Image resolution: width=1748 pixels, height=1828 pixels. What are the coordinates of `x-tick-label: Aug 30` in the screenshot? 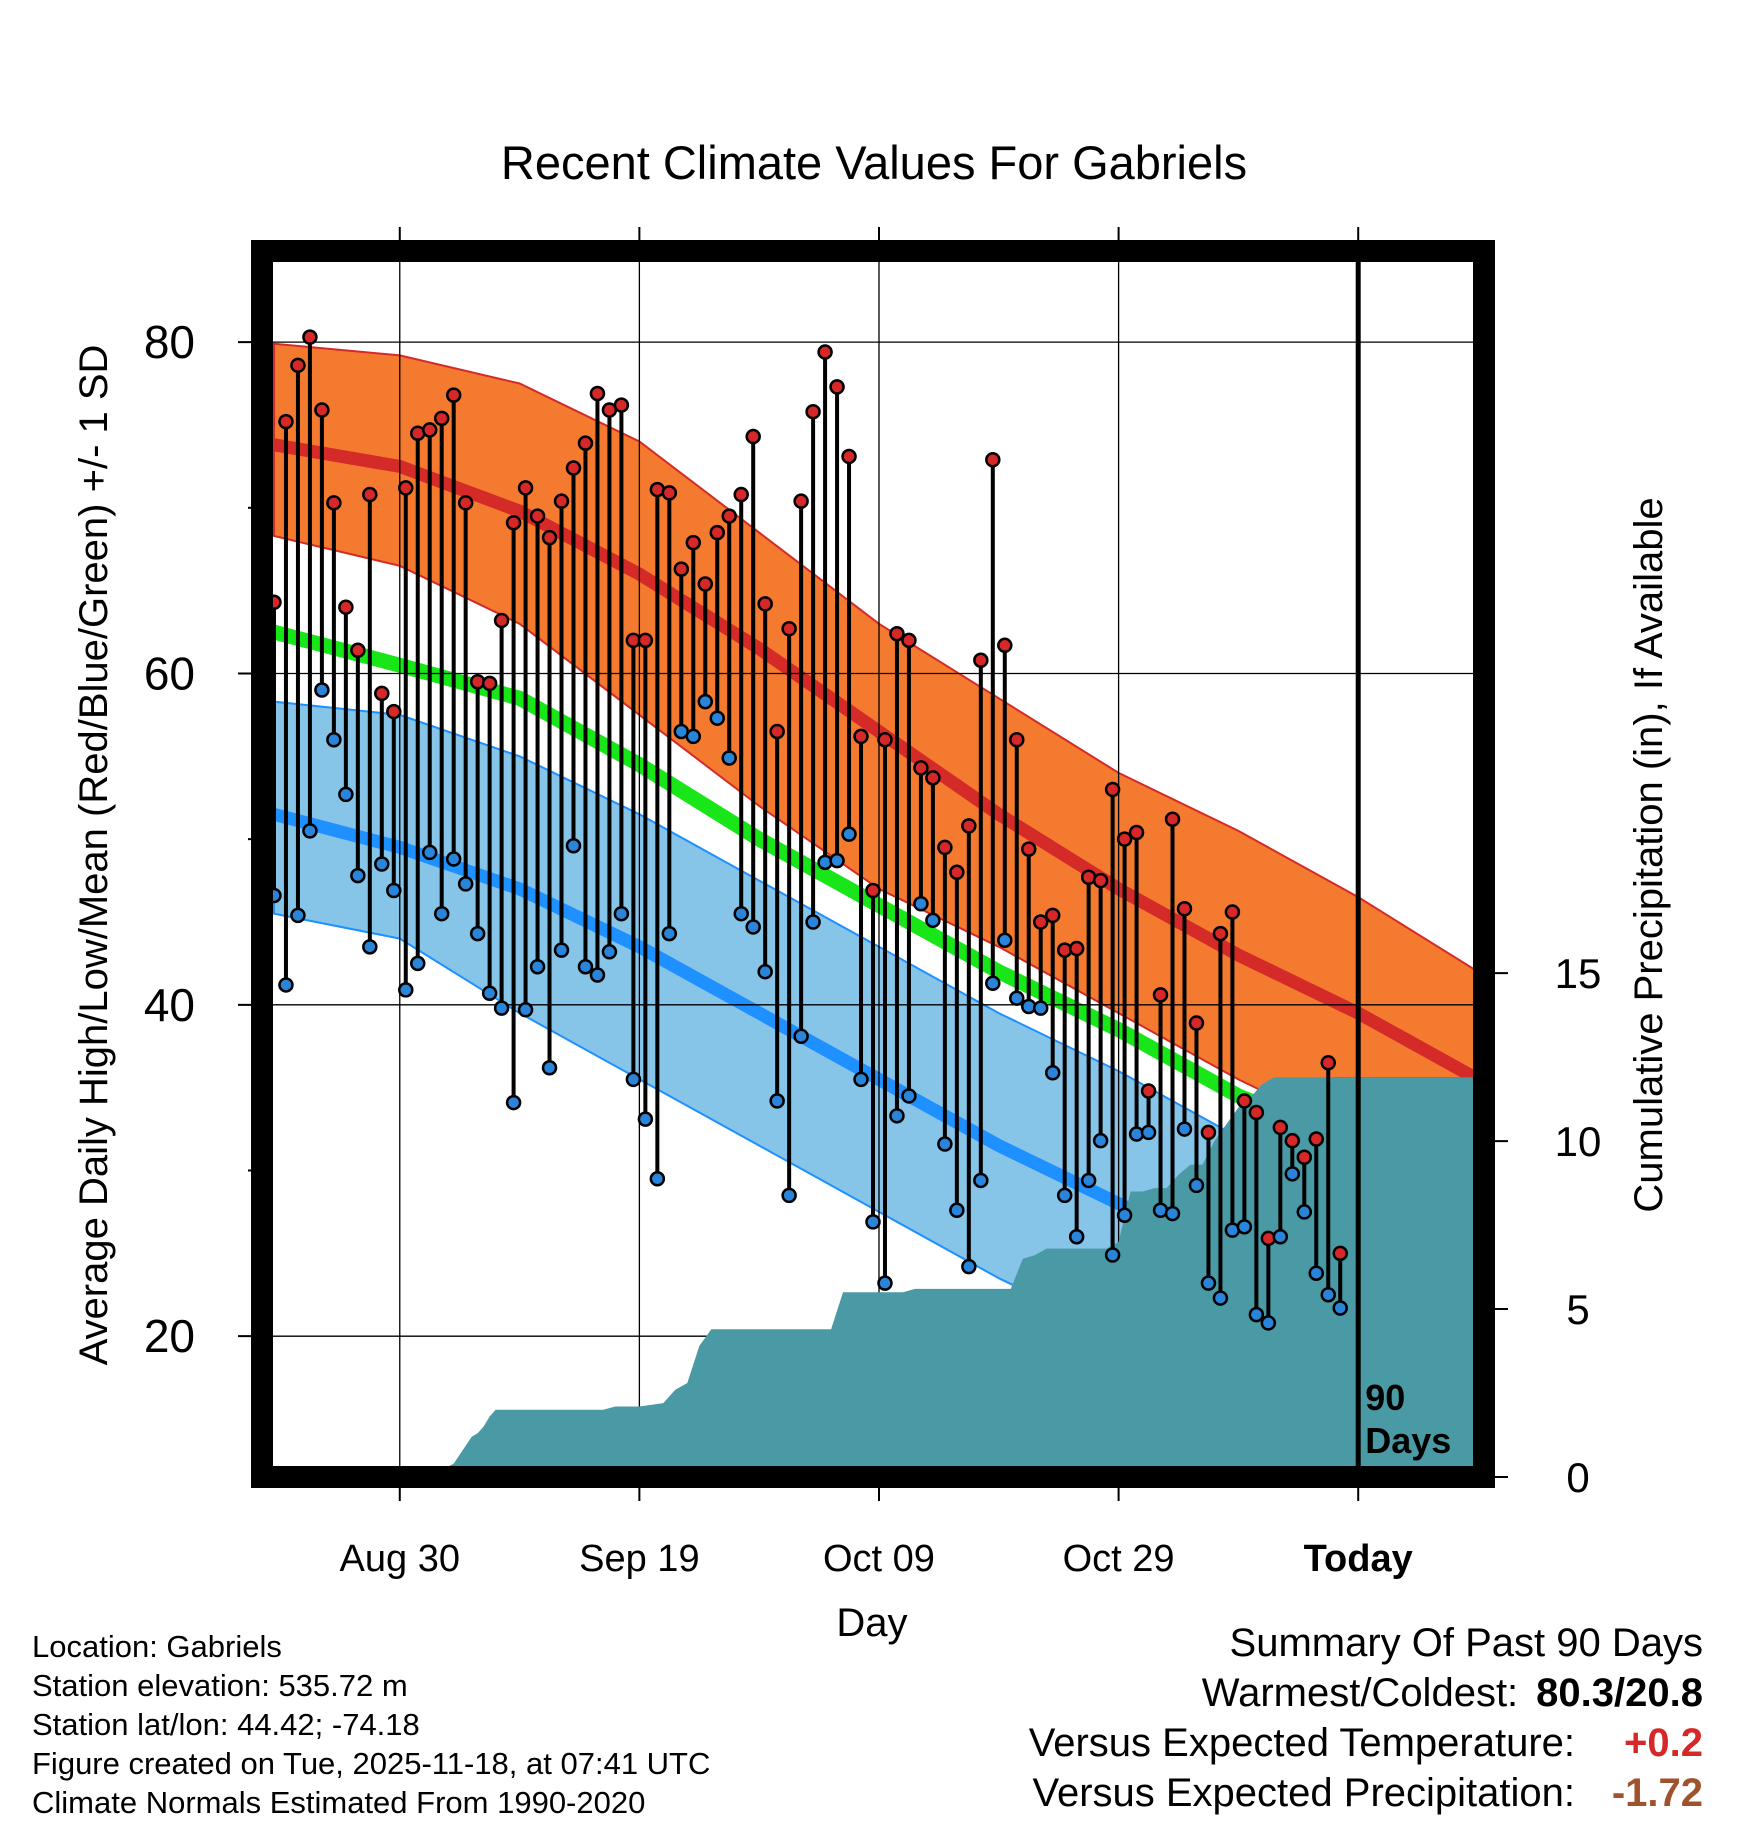 It's located at (400, 1559).